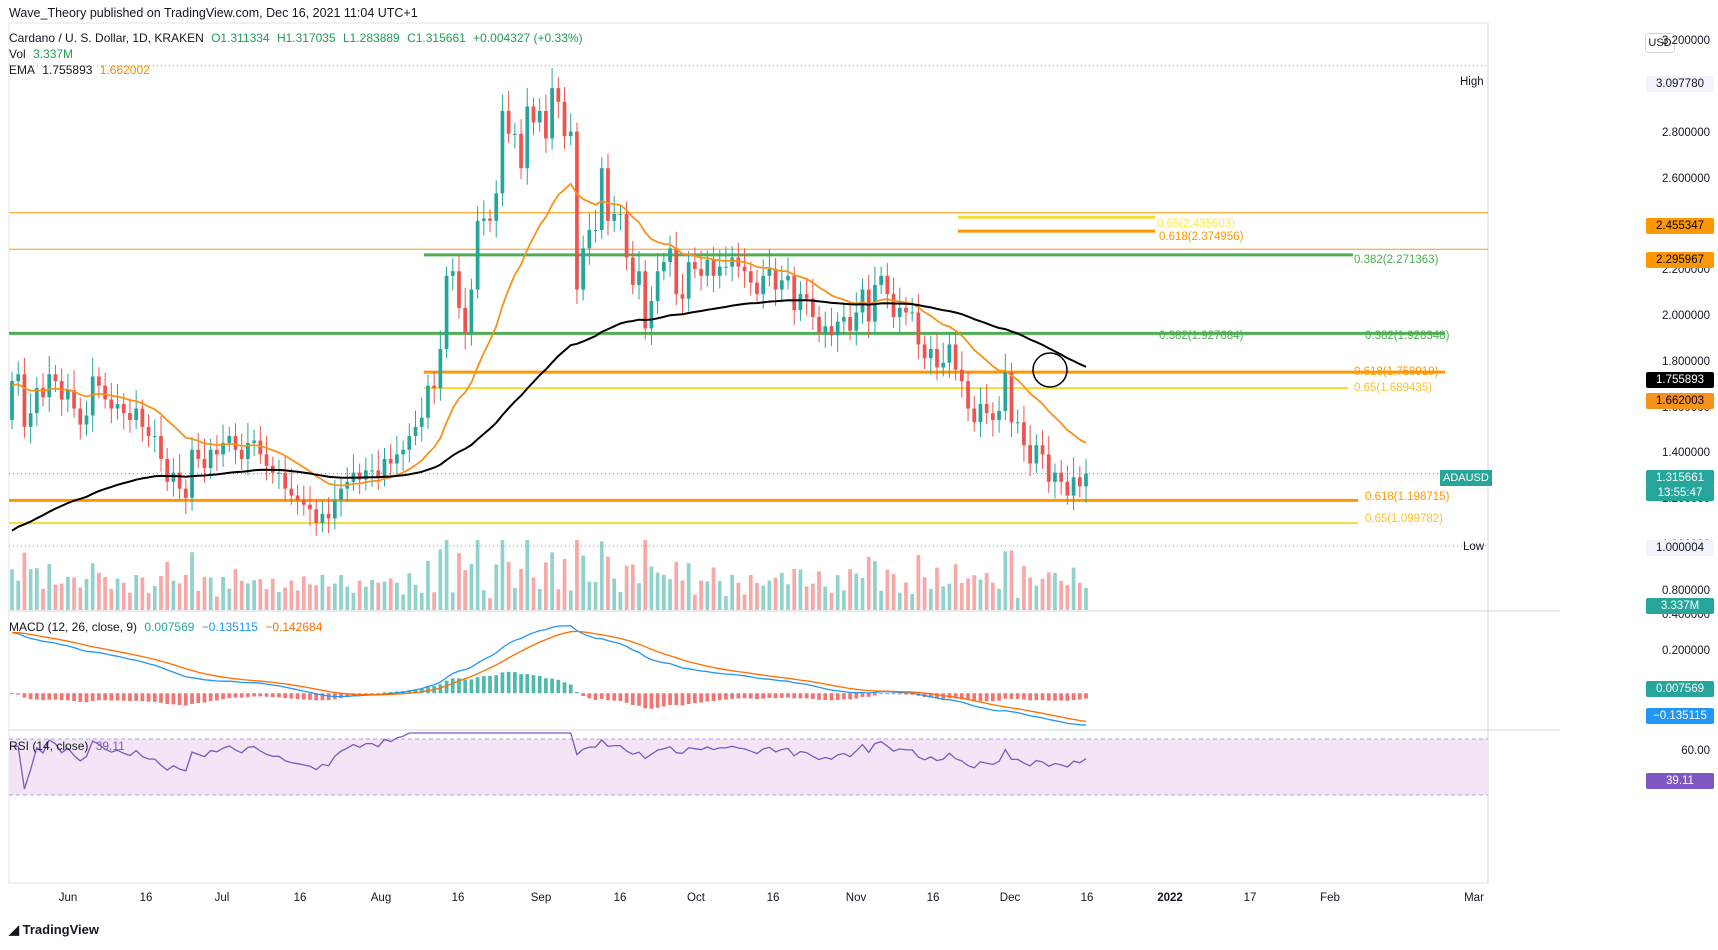  Describe the element at coordinates (1686, 178) in the screenshot. I see `price-tick: 2.600000` at that location.